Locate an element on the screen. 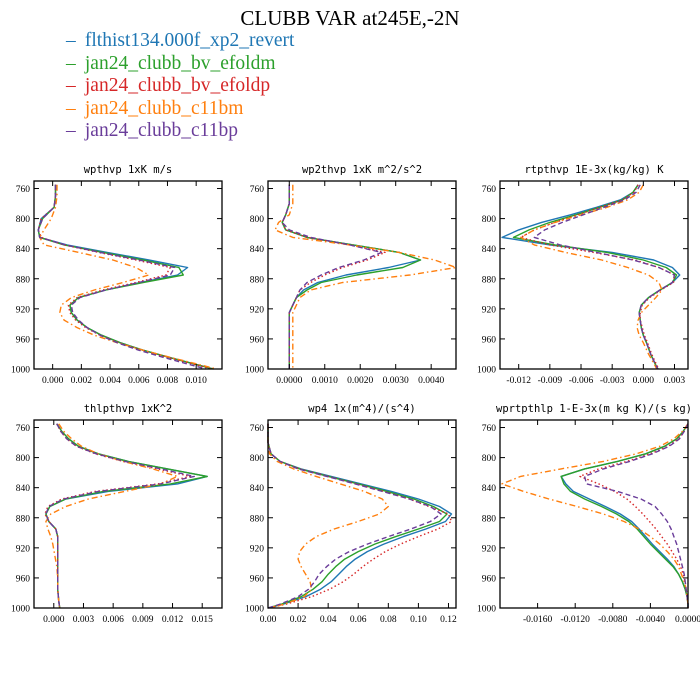  x-tick-label: 0.10 is located at coordinates (418, 620).